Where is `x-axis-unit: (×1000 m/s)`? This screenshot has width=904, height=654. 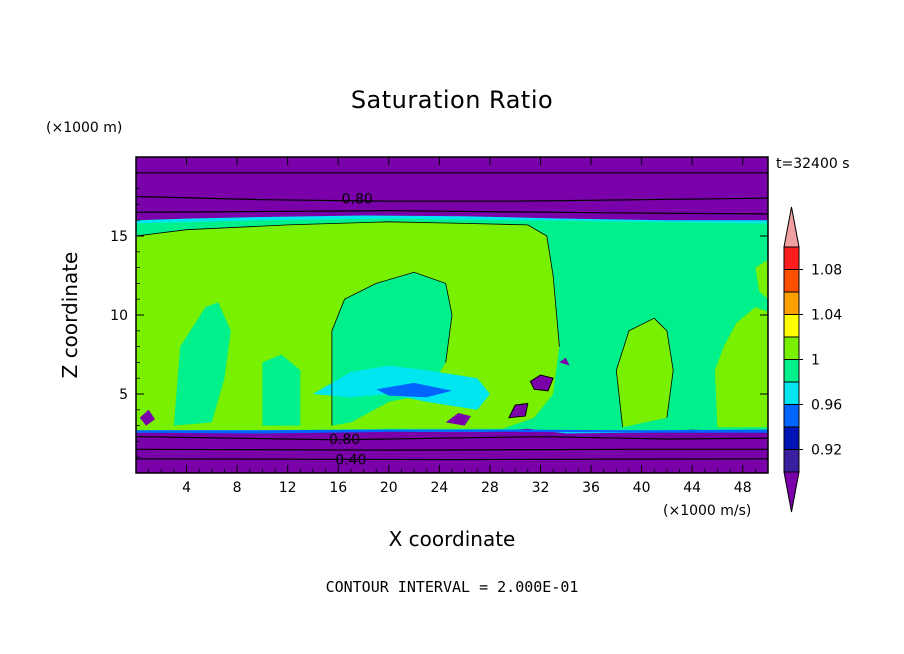
x-axis-unit: (×1000 m/s) is located at coordinates (707, 511).